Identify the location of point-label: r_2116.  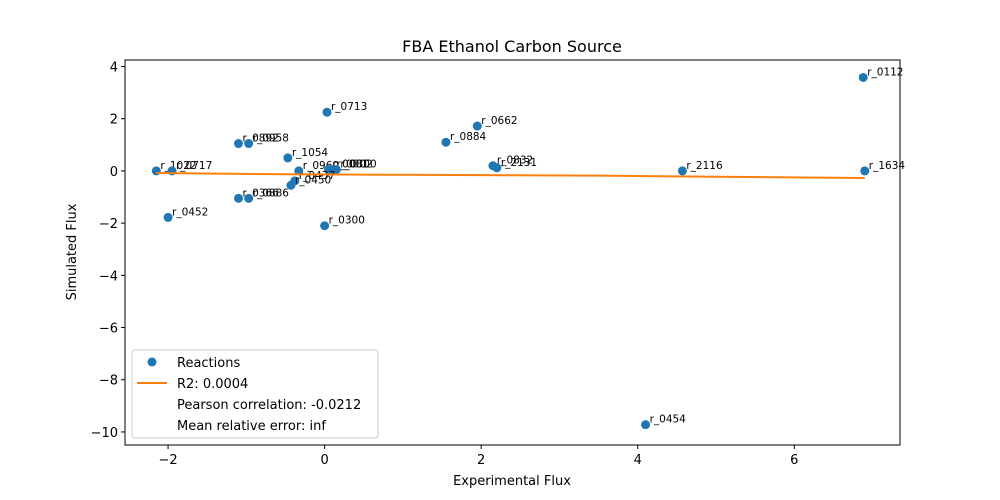
(704, 166).